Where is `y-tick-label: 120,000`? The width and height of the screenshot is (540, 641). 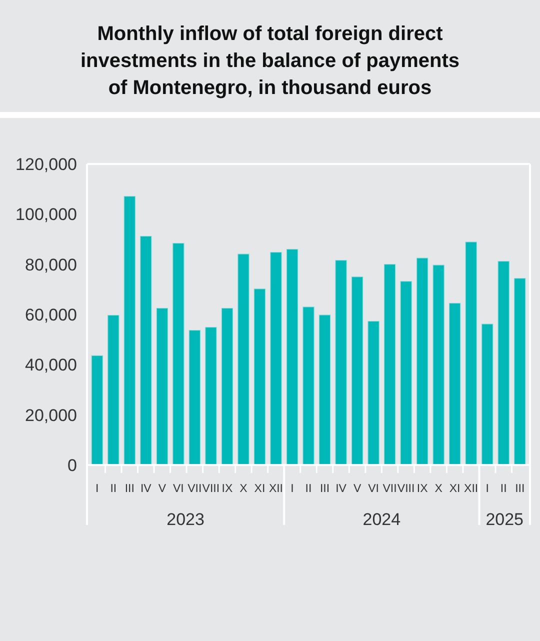 y-tick-label: 120,000 is located at coordinates (46, 164).